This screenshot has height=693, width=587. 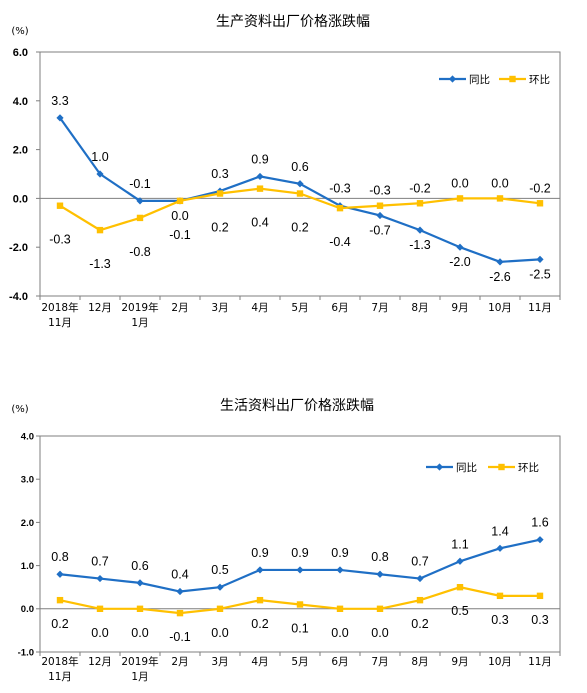 I want to click on chart-title: 生活资料出厂价格涨跌幅, so click(x=297, y=406).